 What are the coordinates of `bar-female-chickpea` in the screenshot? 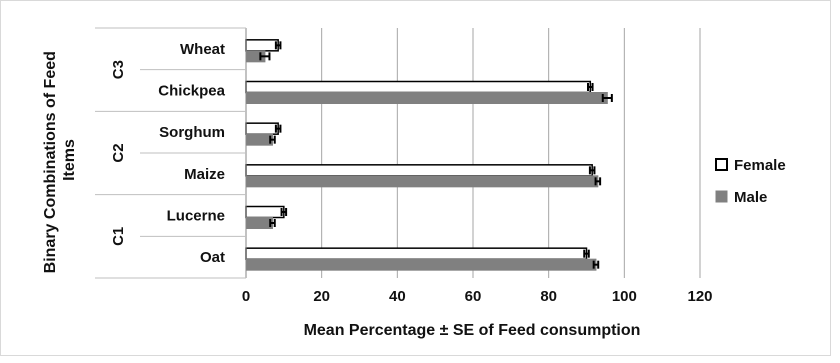 It's located at (418, 87).